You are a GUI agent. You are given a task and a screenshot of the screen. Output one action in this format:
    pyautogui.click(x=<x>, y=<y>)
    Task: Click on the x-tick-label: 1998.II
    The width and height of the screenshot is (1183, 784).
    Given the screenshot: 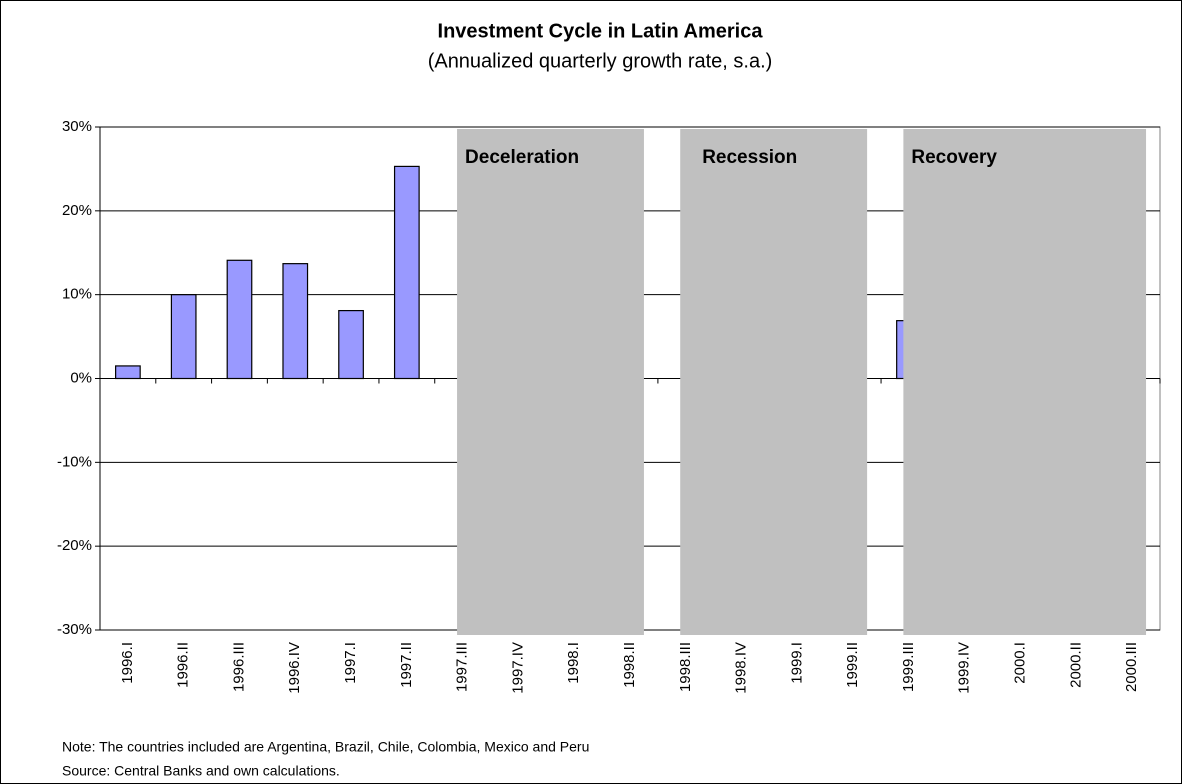 What is the action you would take?
    pyautogui.click(x=629, y=665)
    